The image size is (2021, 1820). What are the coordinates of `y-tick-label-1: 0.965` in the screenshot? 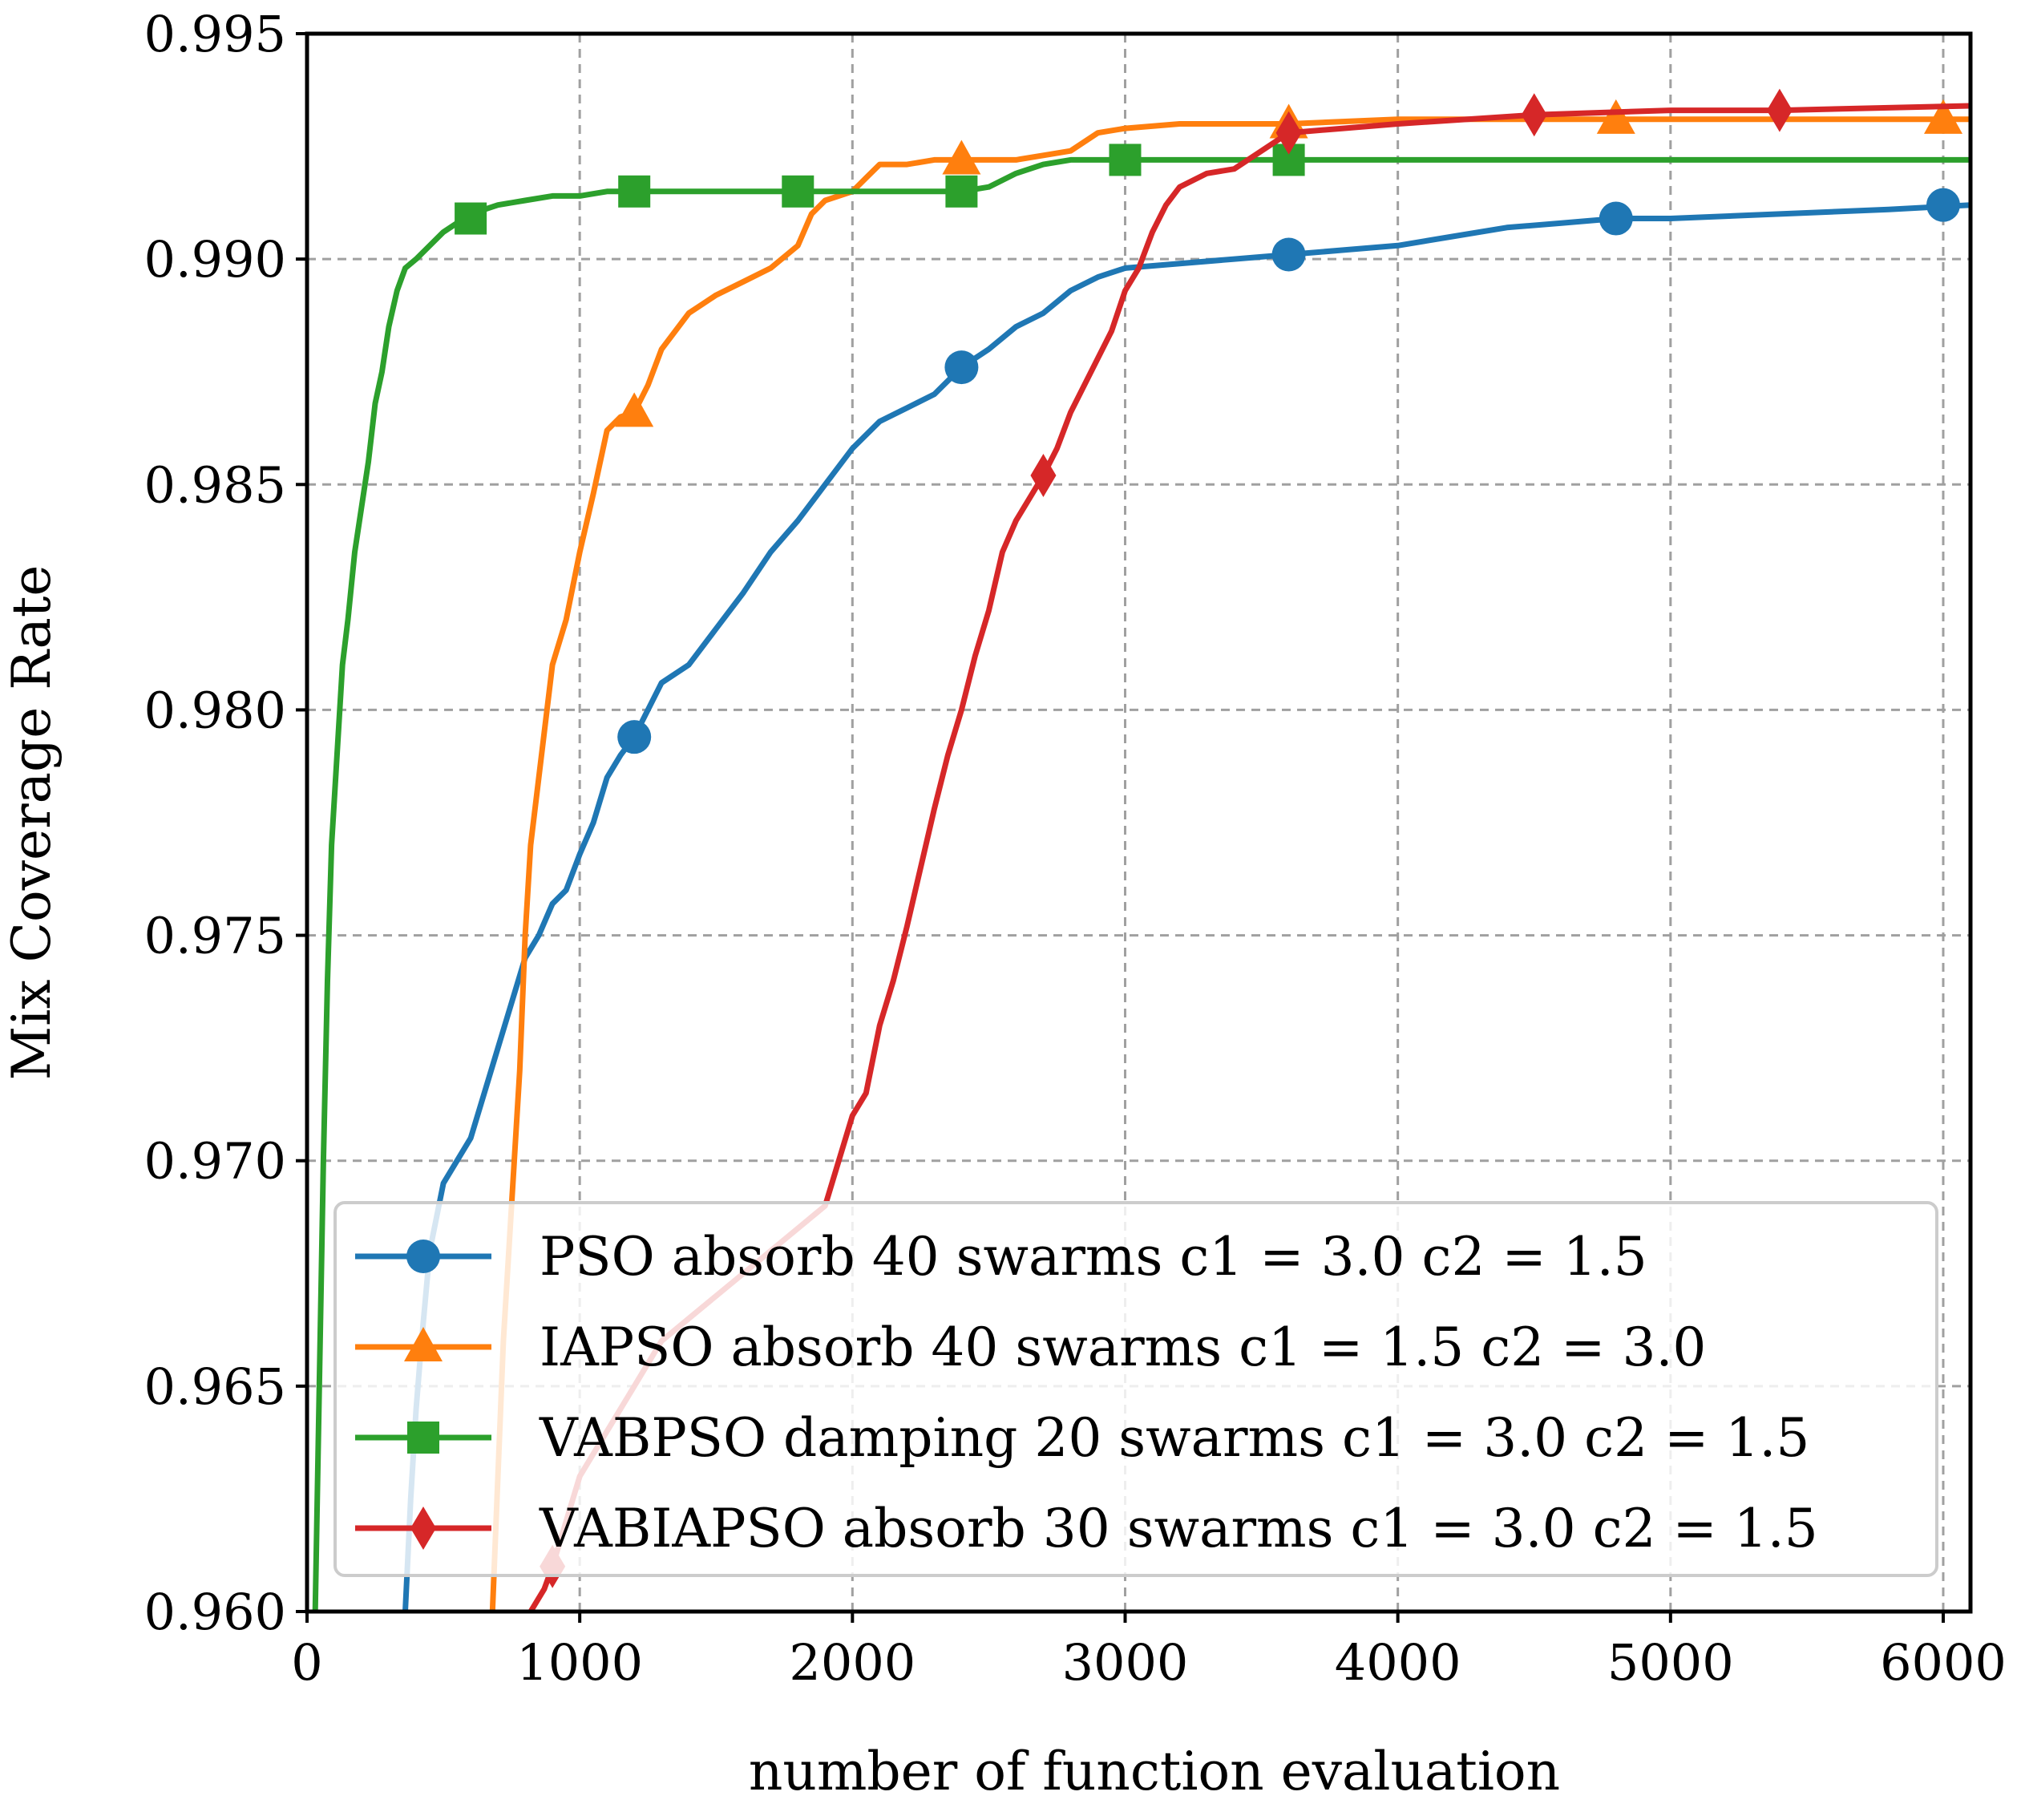 It's located at (216, 1386).